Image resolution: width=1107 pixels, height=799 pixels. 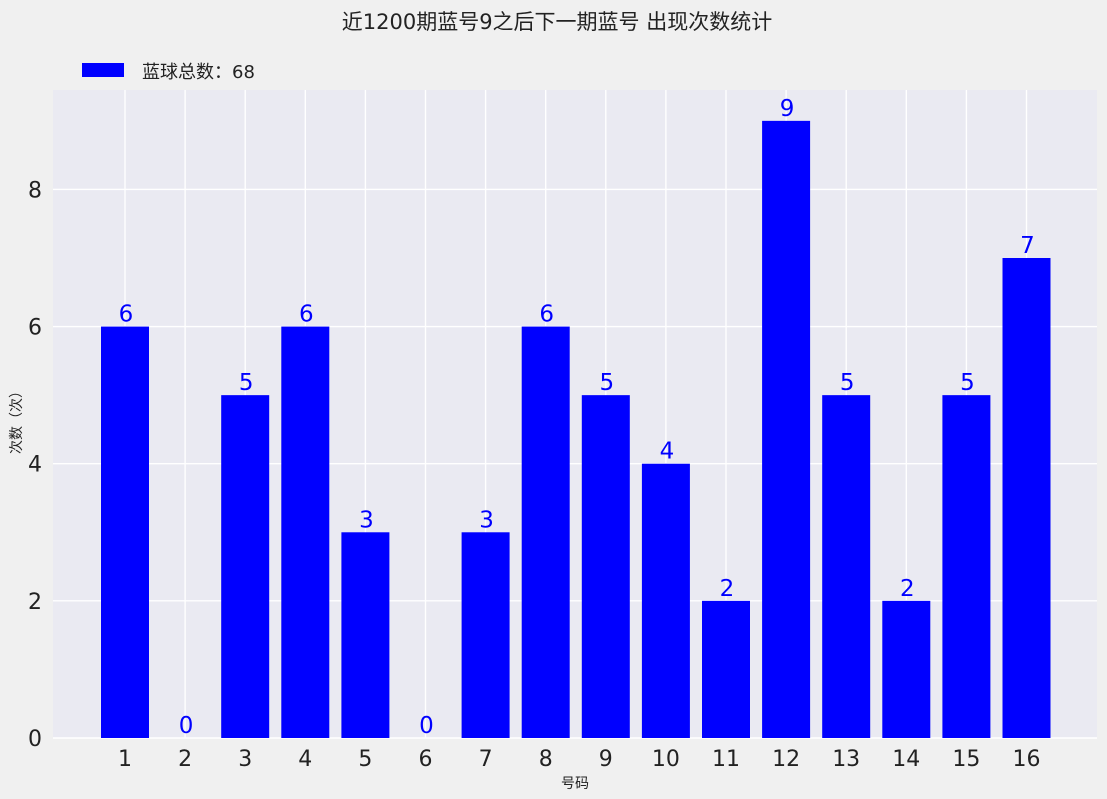 What do you see at coordinates (846, 759) in the screenshot?
I see `x-tick-label: 13` at bounding box center [846, 759].